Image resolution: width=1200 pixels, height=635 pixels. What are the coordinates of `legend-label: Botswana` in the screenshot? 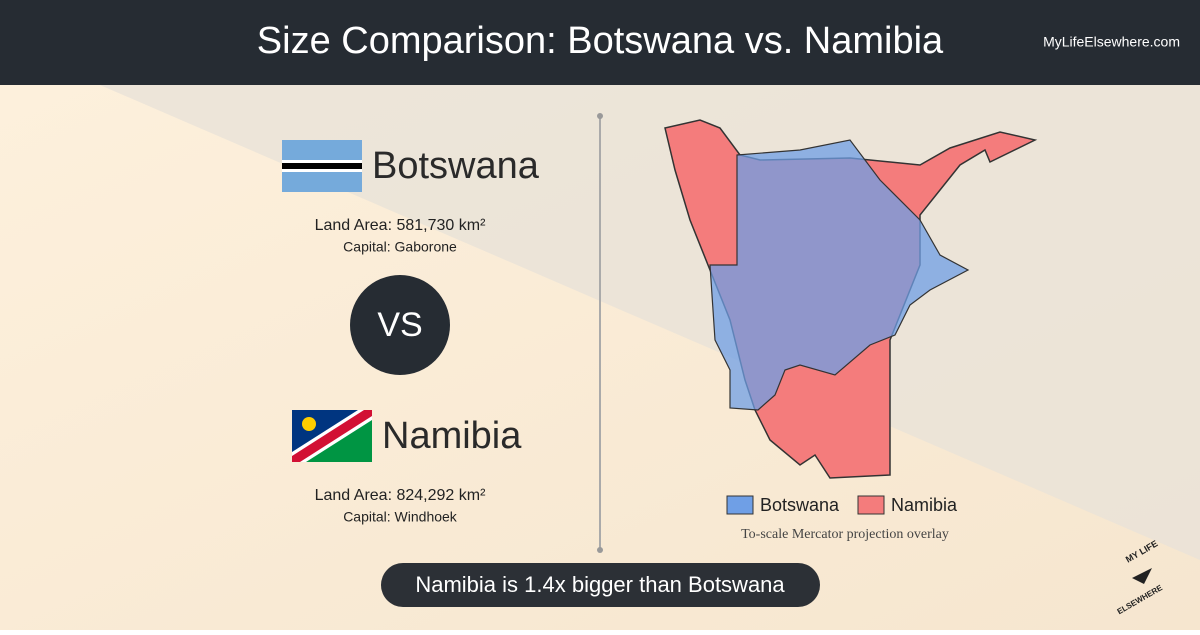 It's located at (800, 505).